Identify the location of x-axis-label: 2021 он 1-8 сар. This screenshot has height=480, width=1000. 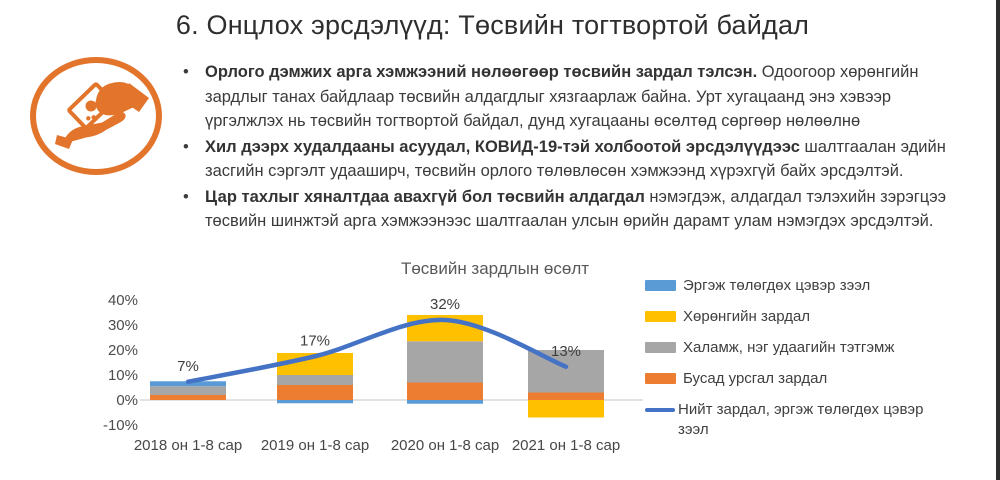
(566, 445).